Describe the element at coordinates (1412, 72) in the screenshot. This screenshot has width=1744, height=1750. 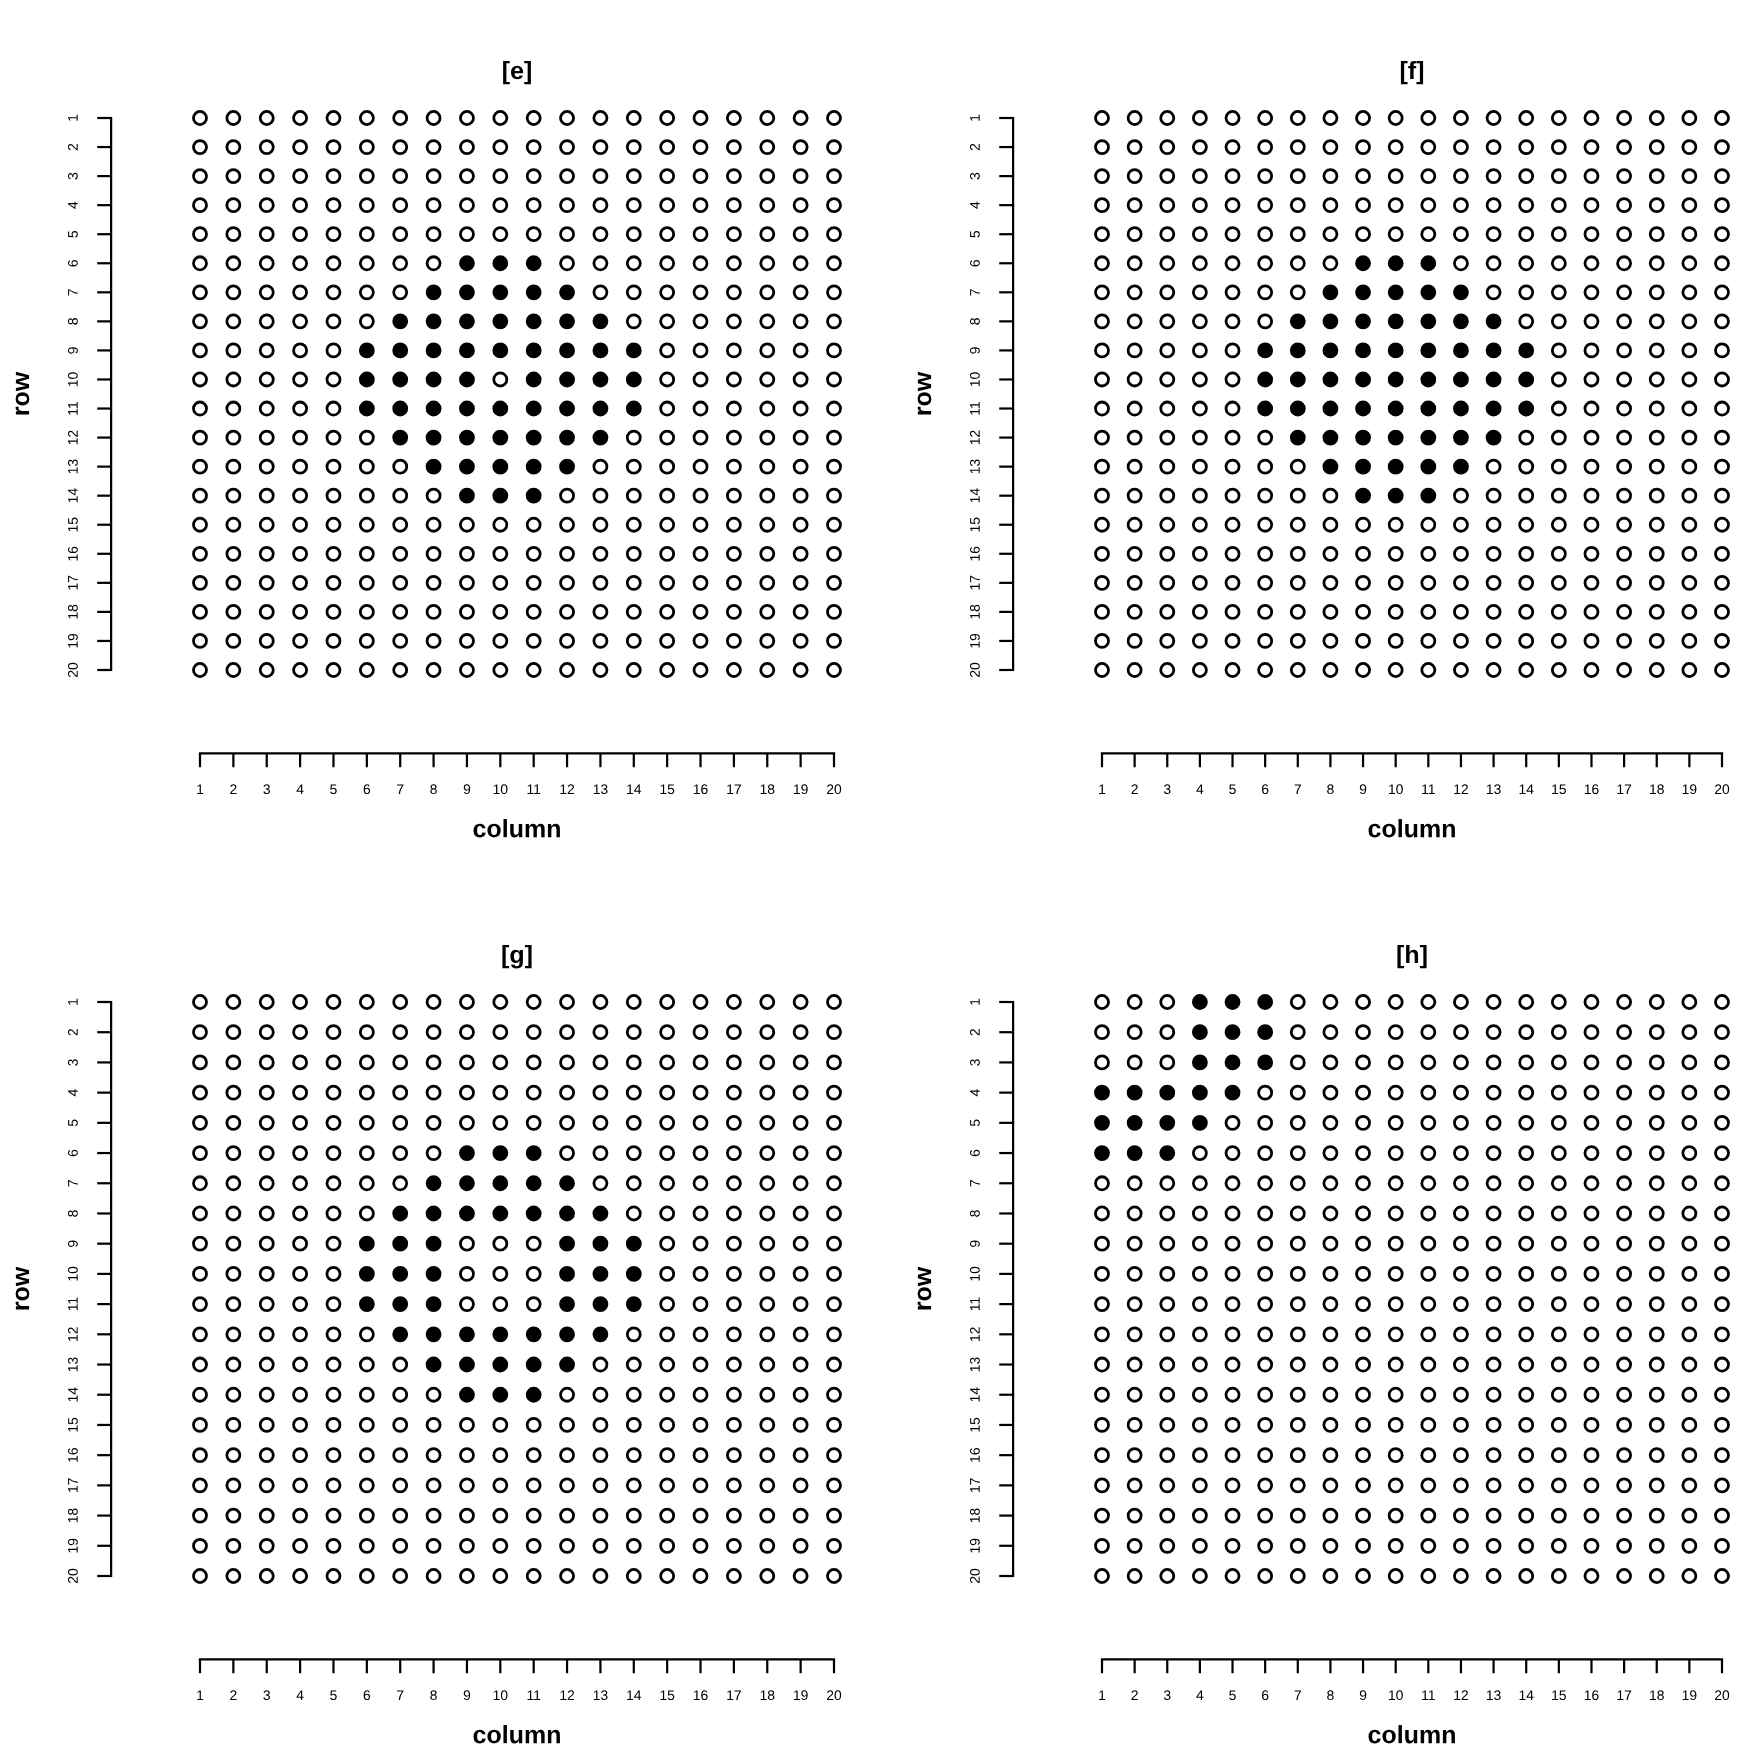
I see `chart-title: [f]` at that location.